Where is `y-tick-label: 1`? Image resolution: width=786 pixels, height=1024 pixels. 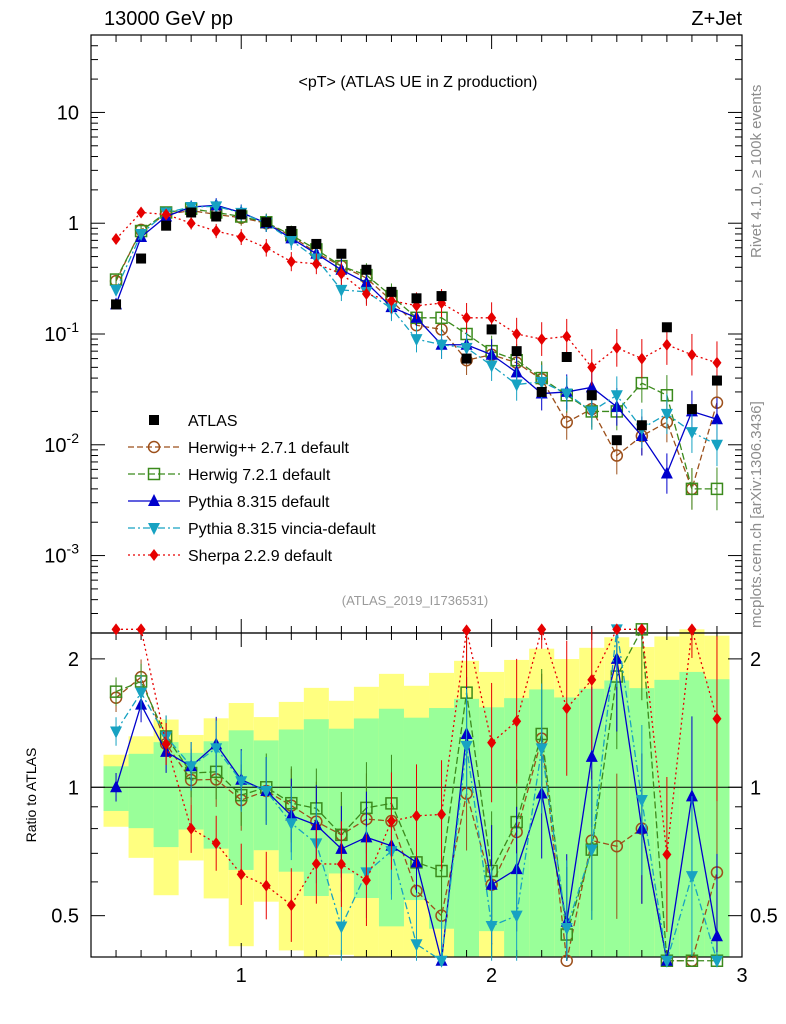 y-tick-label: 1 is located at coordinates (73, 224).